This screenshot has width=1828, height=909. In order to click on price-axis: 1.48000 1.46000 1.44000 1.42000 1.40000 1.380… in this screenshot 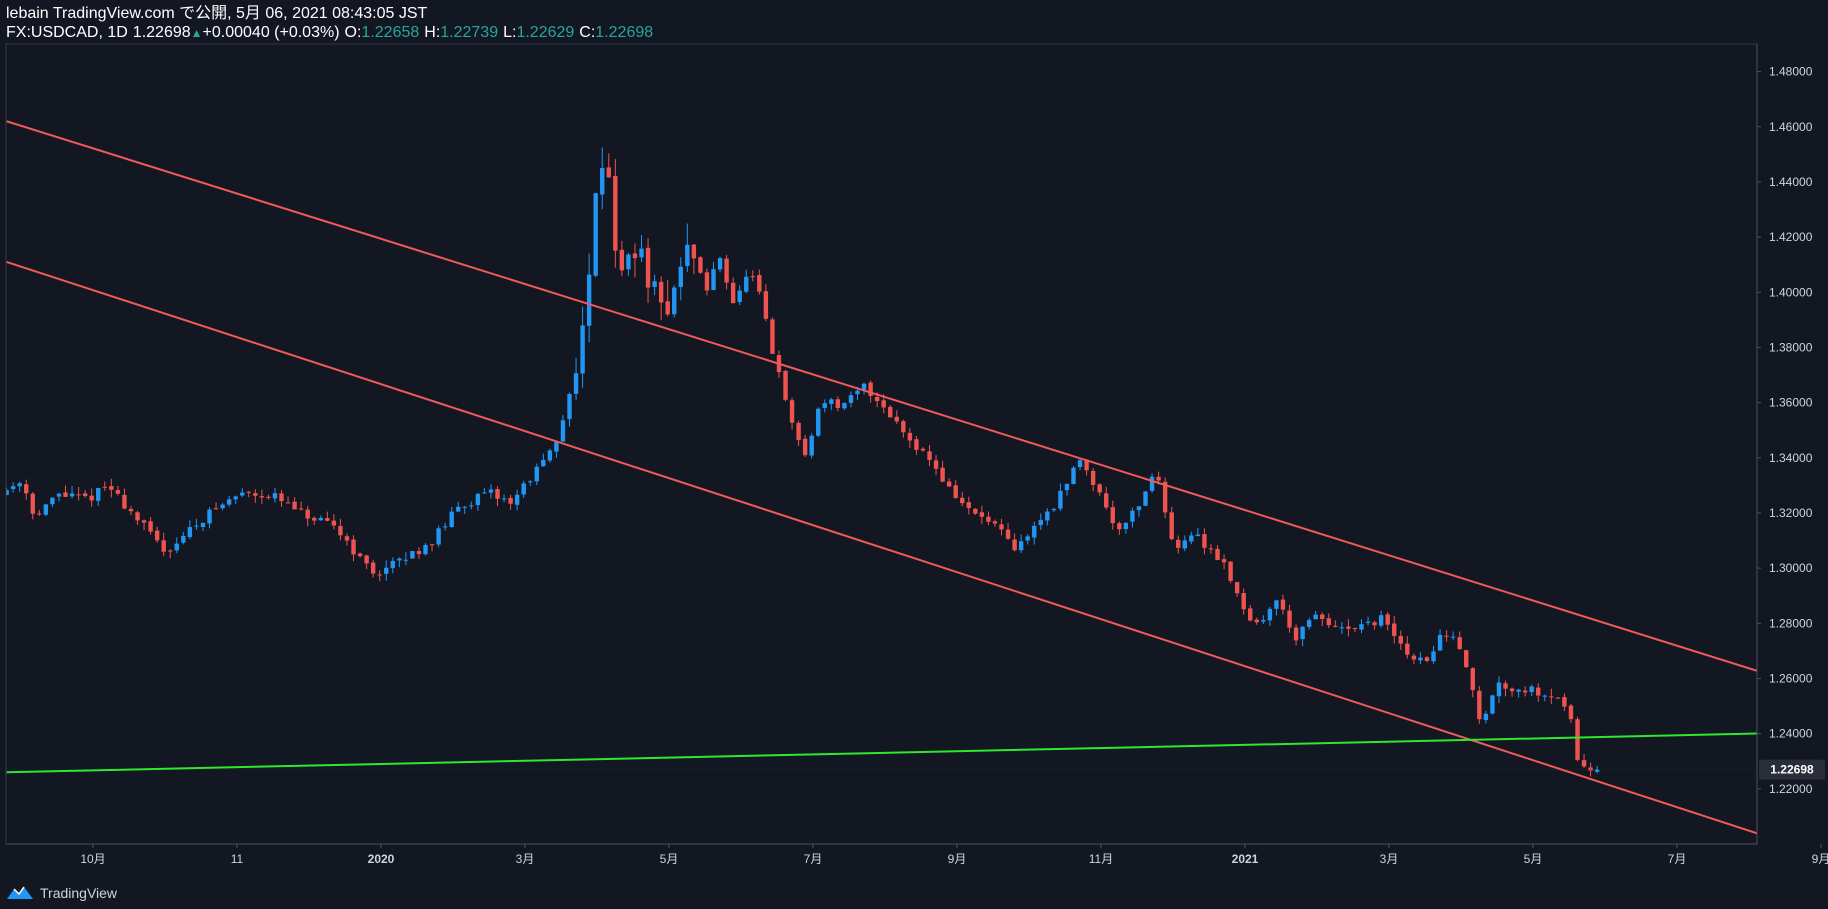, I will do `click(1785, 430)`.